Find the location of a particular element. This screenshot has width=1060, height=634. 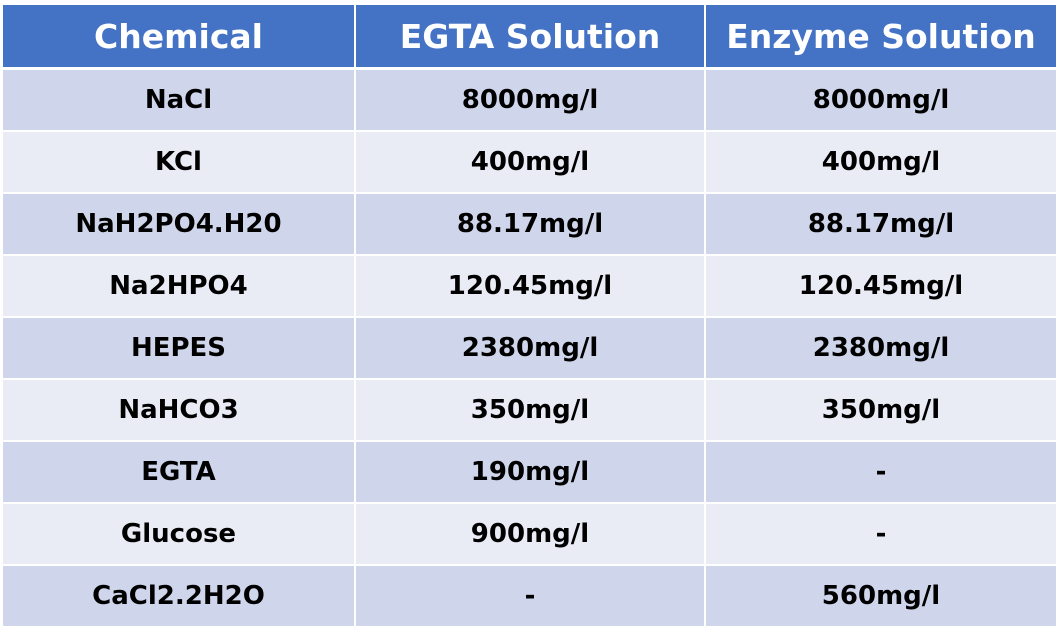

egta-value-cell: 8000mg/l is located at coordinates (530, 100).